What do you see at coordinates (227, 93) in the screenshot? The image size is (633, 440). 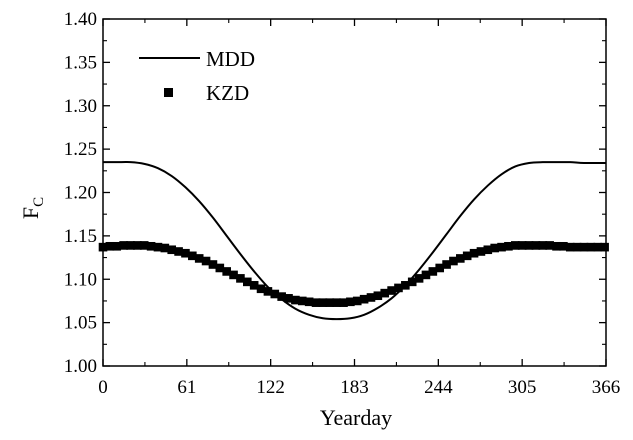 I see `legend-kzd-label: KZD` at bounding box center [227, 93].